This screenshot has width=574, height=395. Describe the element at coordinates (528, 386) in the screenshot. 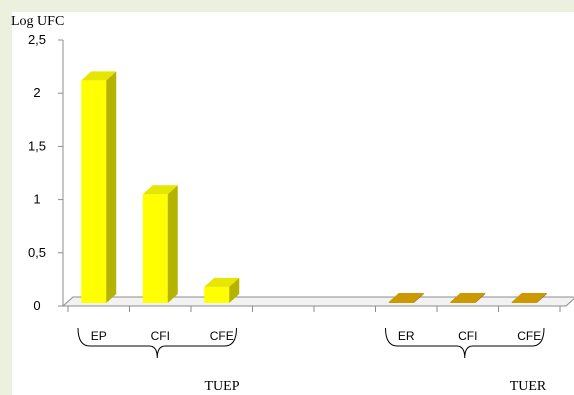

I see `group-label: TUER` at that location.